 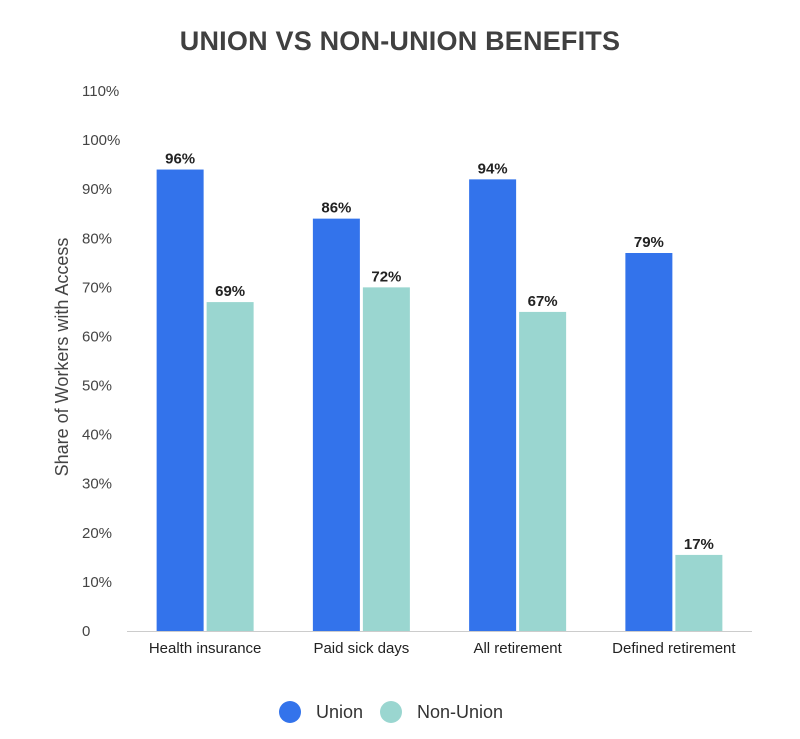 What do you see at coordinates (400, 41) in the screenshot?
I see `chart-title: UNION VS NON-UNION BENEFITS` at bounding box center [400, 41].